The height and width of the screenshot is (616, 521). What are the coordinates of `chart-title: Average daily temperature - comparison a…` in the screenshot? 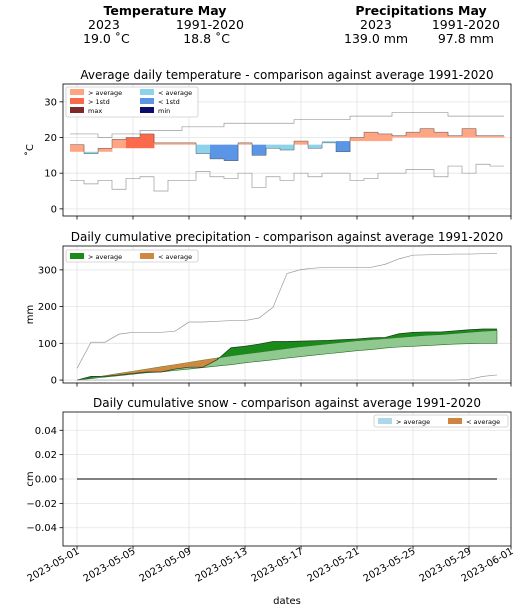 It's located at (286, 75).